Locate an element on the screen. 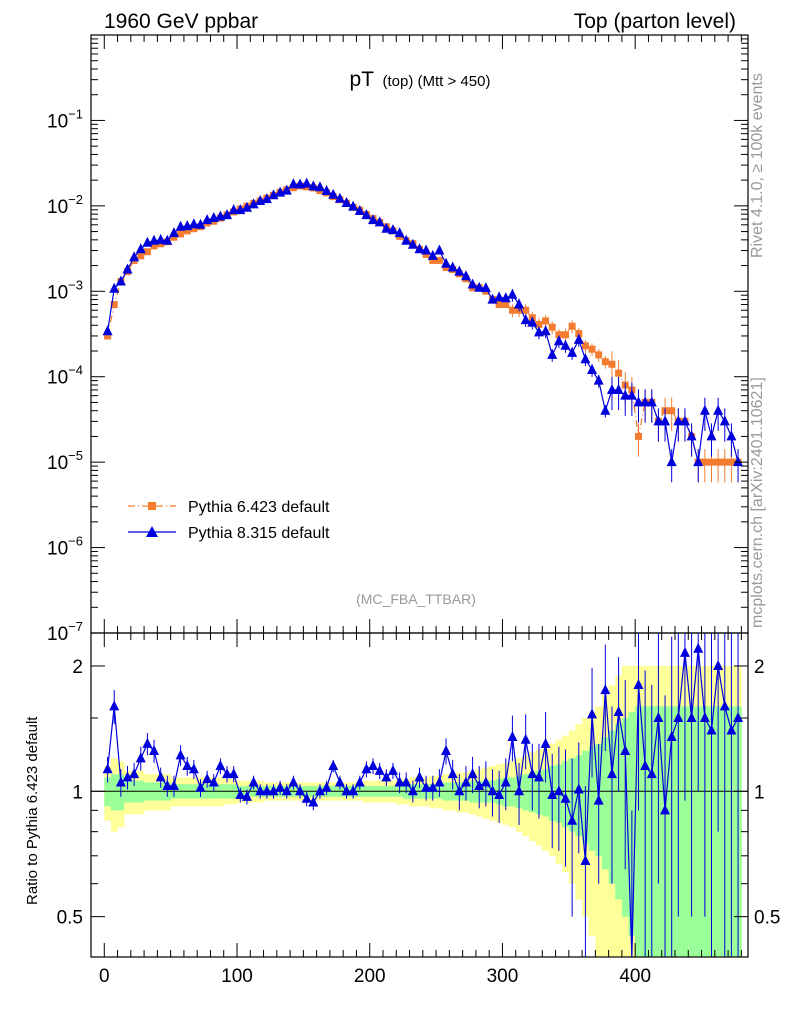  legend-marker-pythia8 is located at coordinates (152, 531).